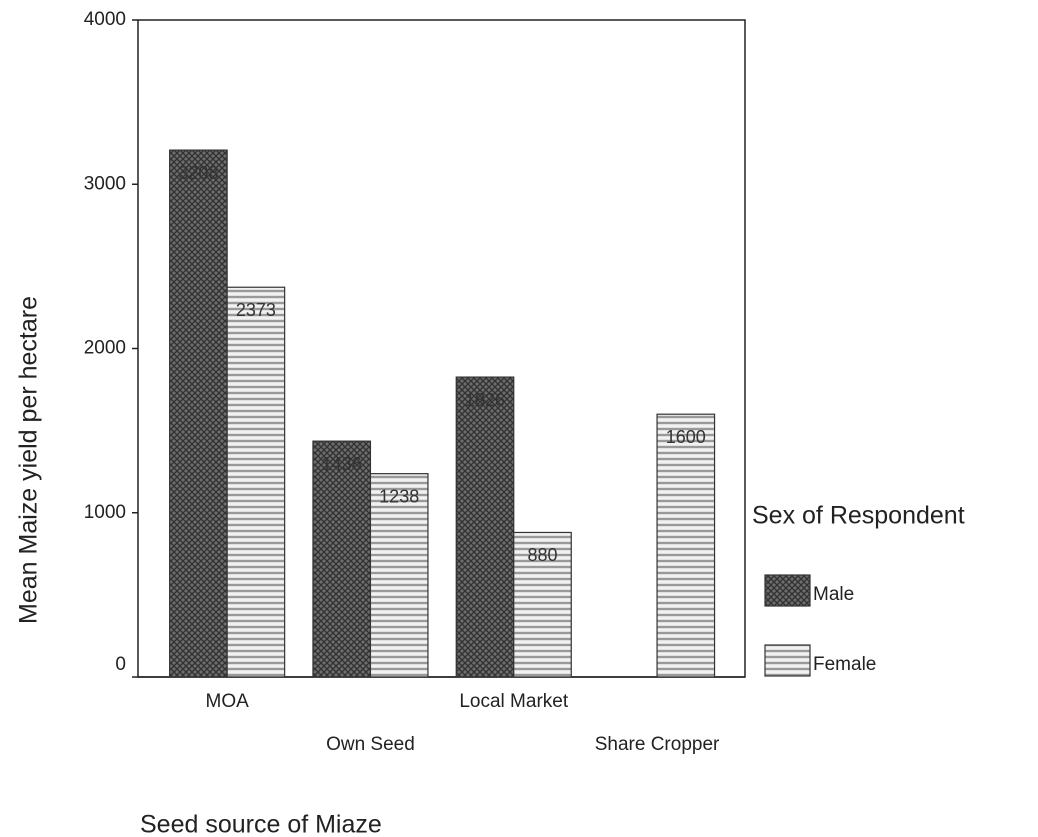  I want to click on value-label: 880, so click(542, 555).